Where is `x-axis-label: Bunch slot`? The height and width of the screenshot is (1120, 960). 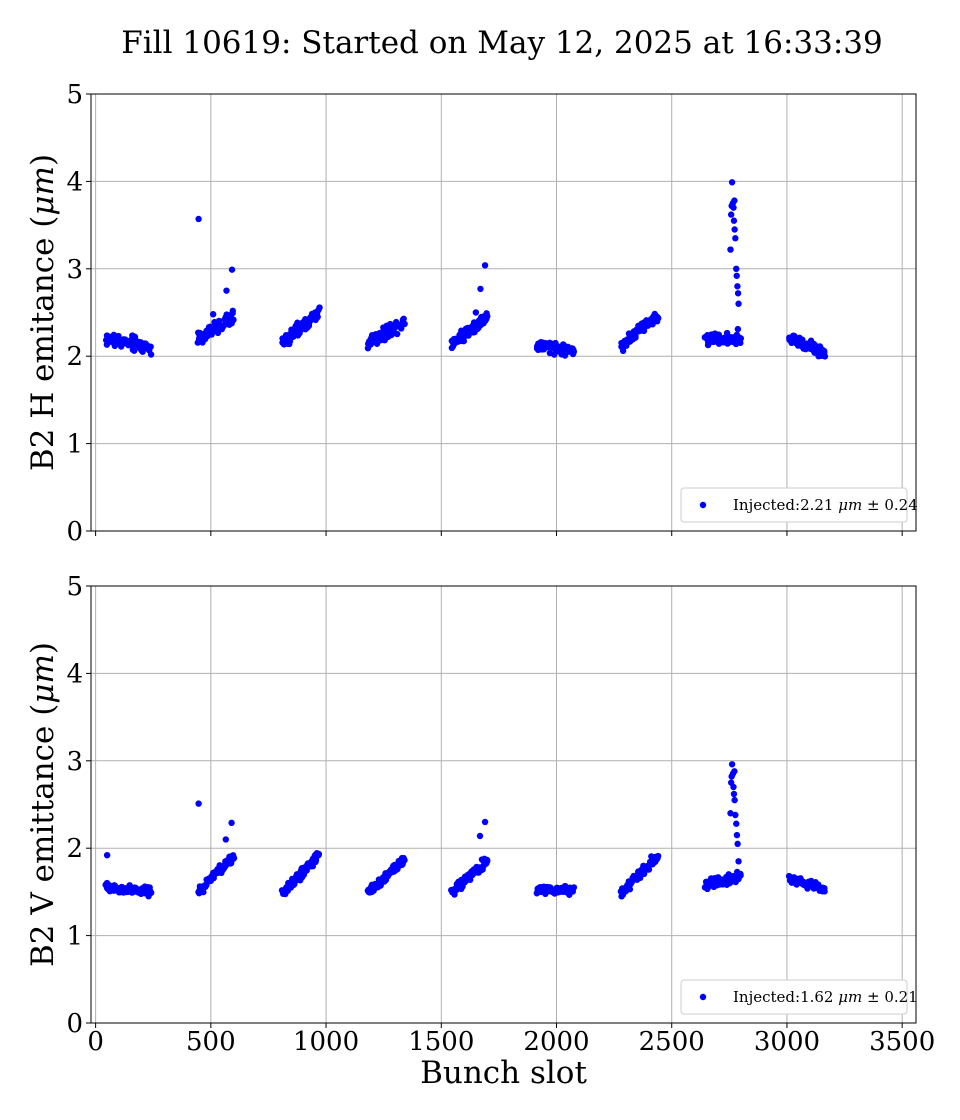
x-axis-label: Bunch slot is located at coordinates (503, 1073).